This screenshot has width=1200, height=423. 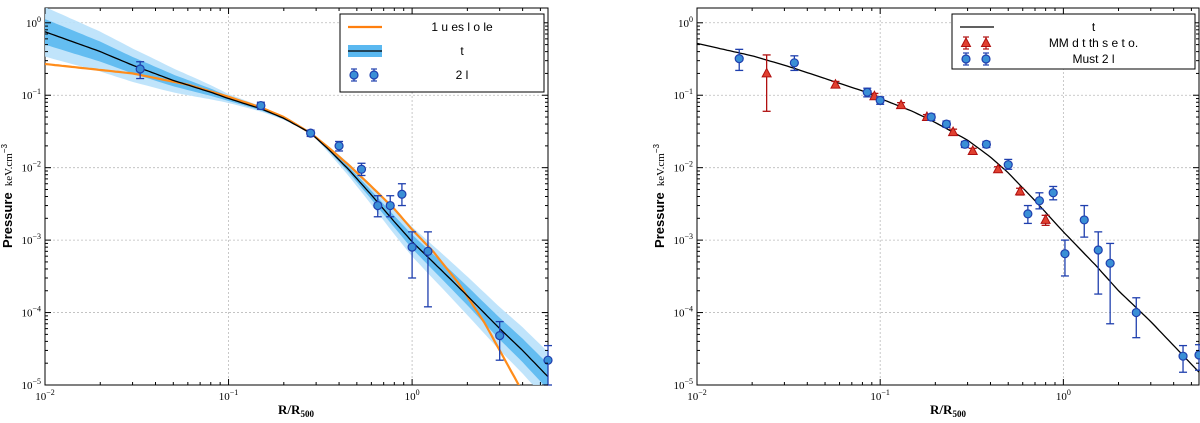 I want to click on x-tick-label: 10⁻², so click(x=697, y=395).